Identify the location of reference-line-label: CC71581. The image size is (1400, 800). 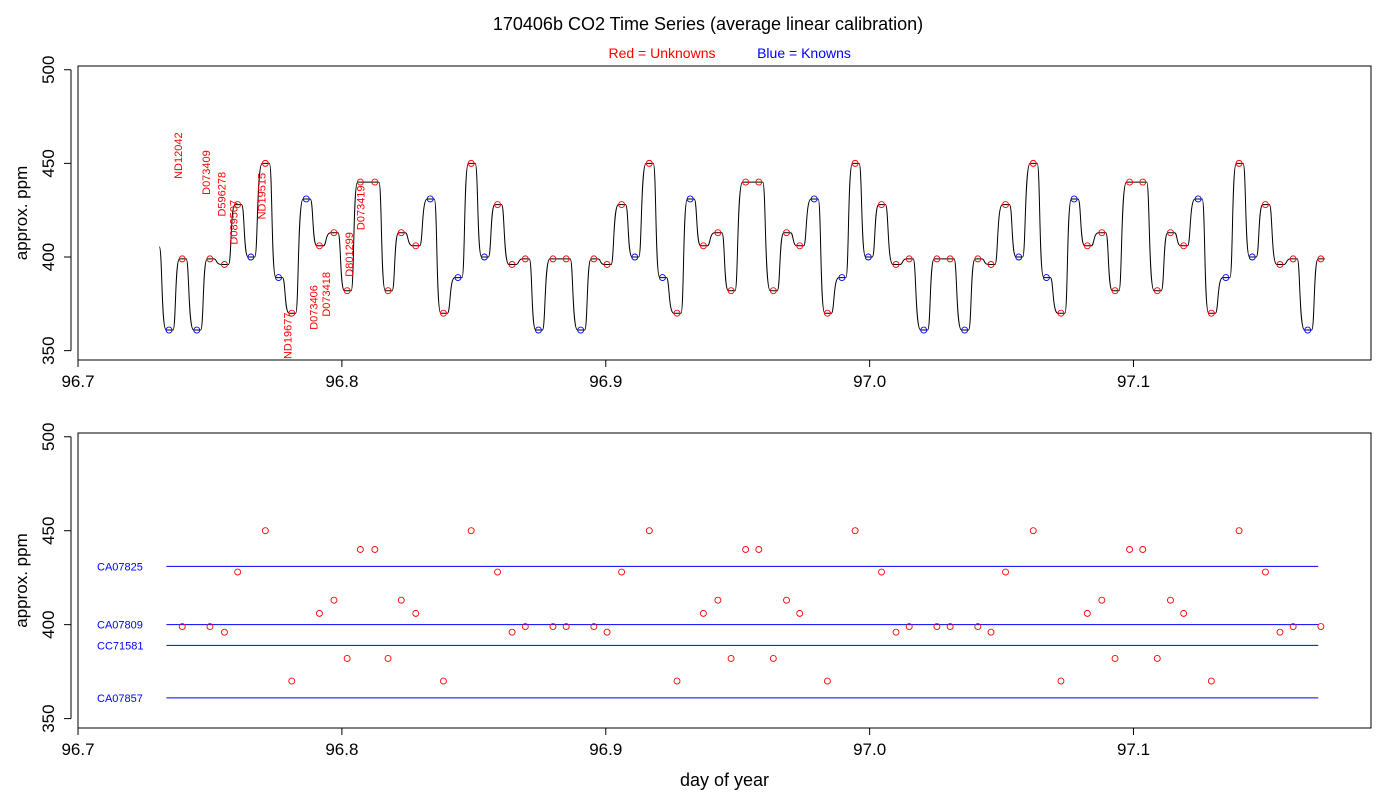
(120, 646).